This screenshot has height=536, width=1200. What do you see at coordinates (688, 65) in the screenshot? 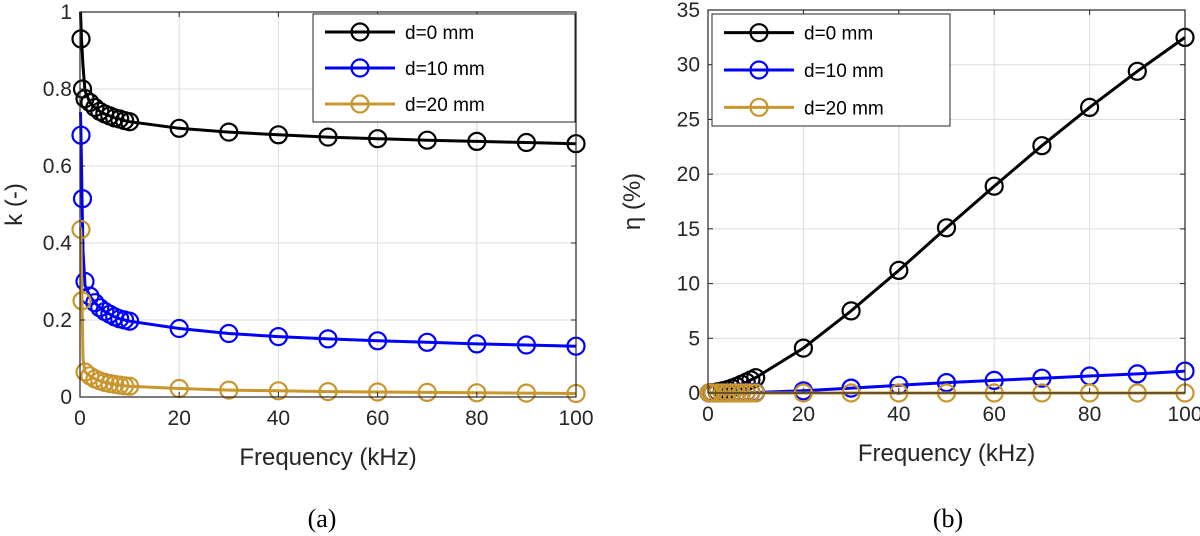
I see `y-tick-label: 30` at bounding box center [688, 65].